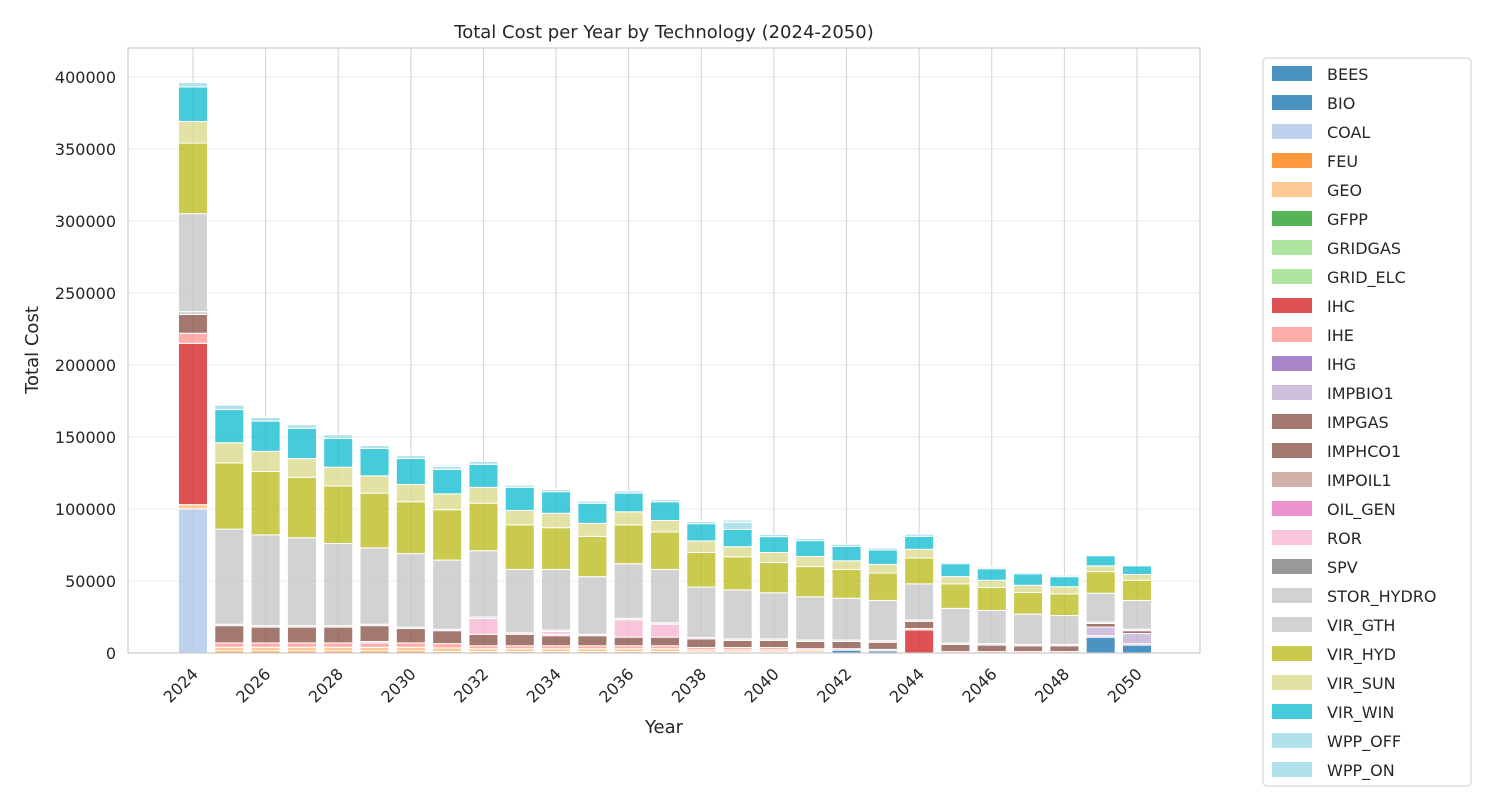  Describe the element at coordinates (1381, 597) in the screenshot. I see `legend-label: STOR_HYDRO` at that location.